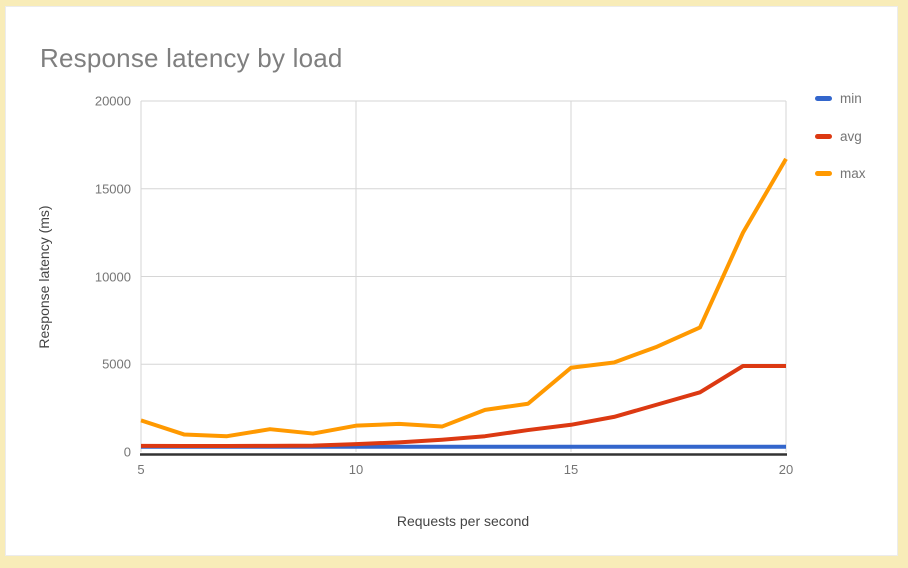 This screenshot has height=568, width=908. What do you see at coordinates (786, 469) in the screenshot?
I see `x-tick-label: 20` at bounding box center [786, 469].